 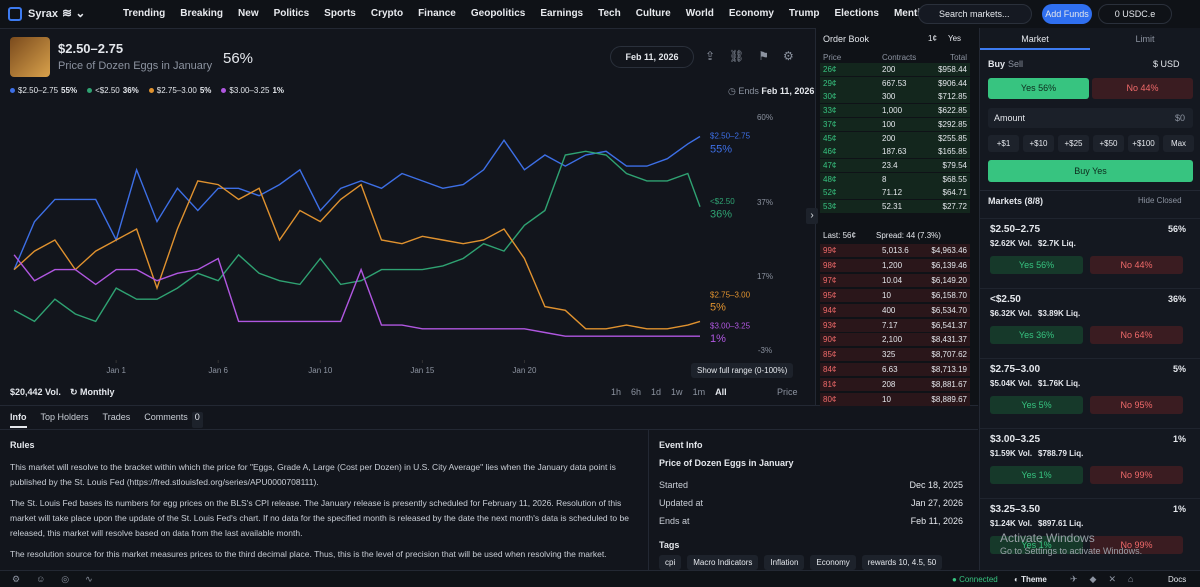 What do you see at coordinates (787, 392) in the screenshot?
I see `price-toggle: Price` at bounding box center [787, 392].